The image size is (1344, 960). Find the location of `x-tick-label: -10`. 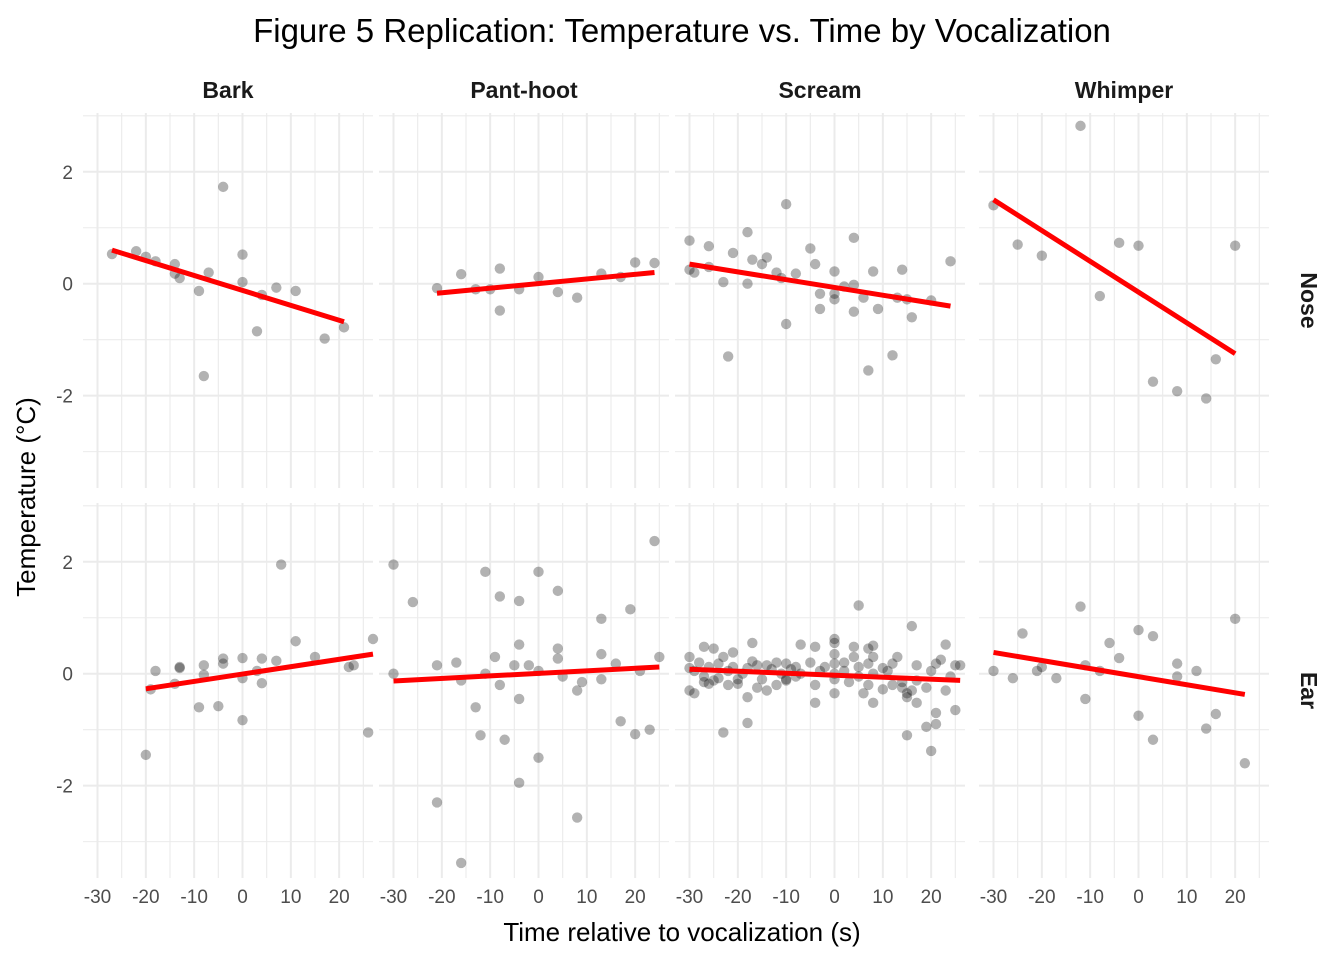

x-tick-label: -10 is located at coordinates (193, 897).